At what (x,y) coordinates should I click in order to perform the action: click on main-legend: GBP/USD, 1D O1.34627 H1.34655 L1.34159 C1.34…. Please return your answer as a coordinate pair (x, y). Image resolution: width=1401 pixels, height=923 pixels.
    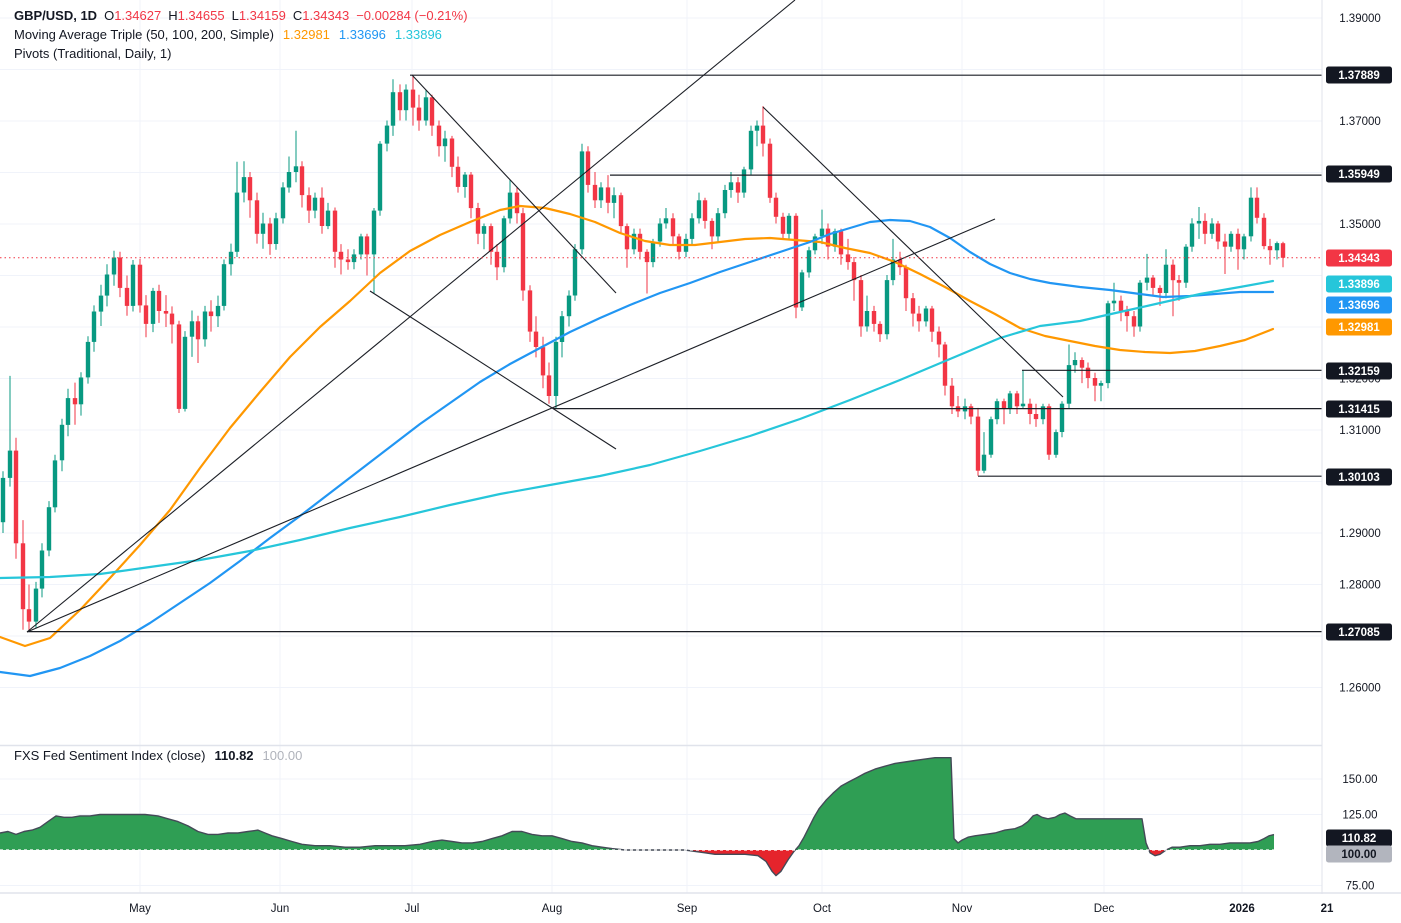
    Looking at the image, I should click on (241, 34).